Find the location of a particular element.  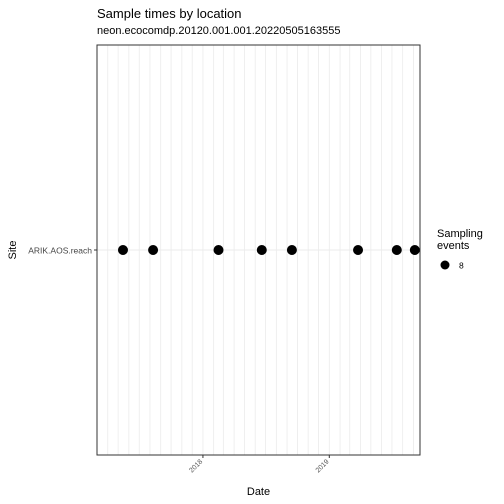

legend-label: 8 is located at coordinates (461, 266).